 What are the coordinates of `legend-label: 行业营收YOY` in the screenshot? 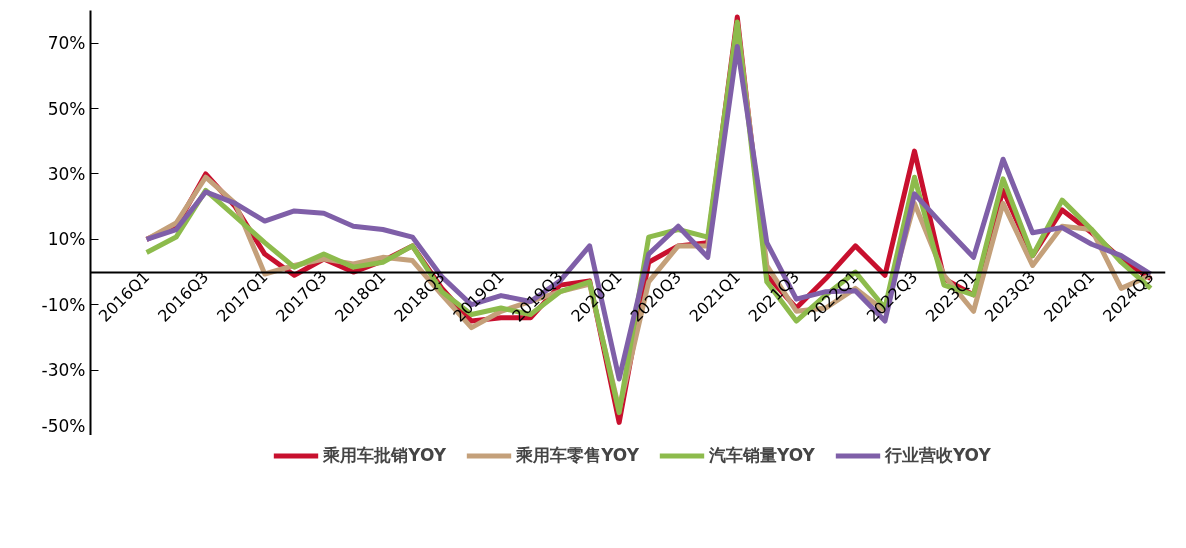 It's located at (937, 455).